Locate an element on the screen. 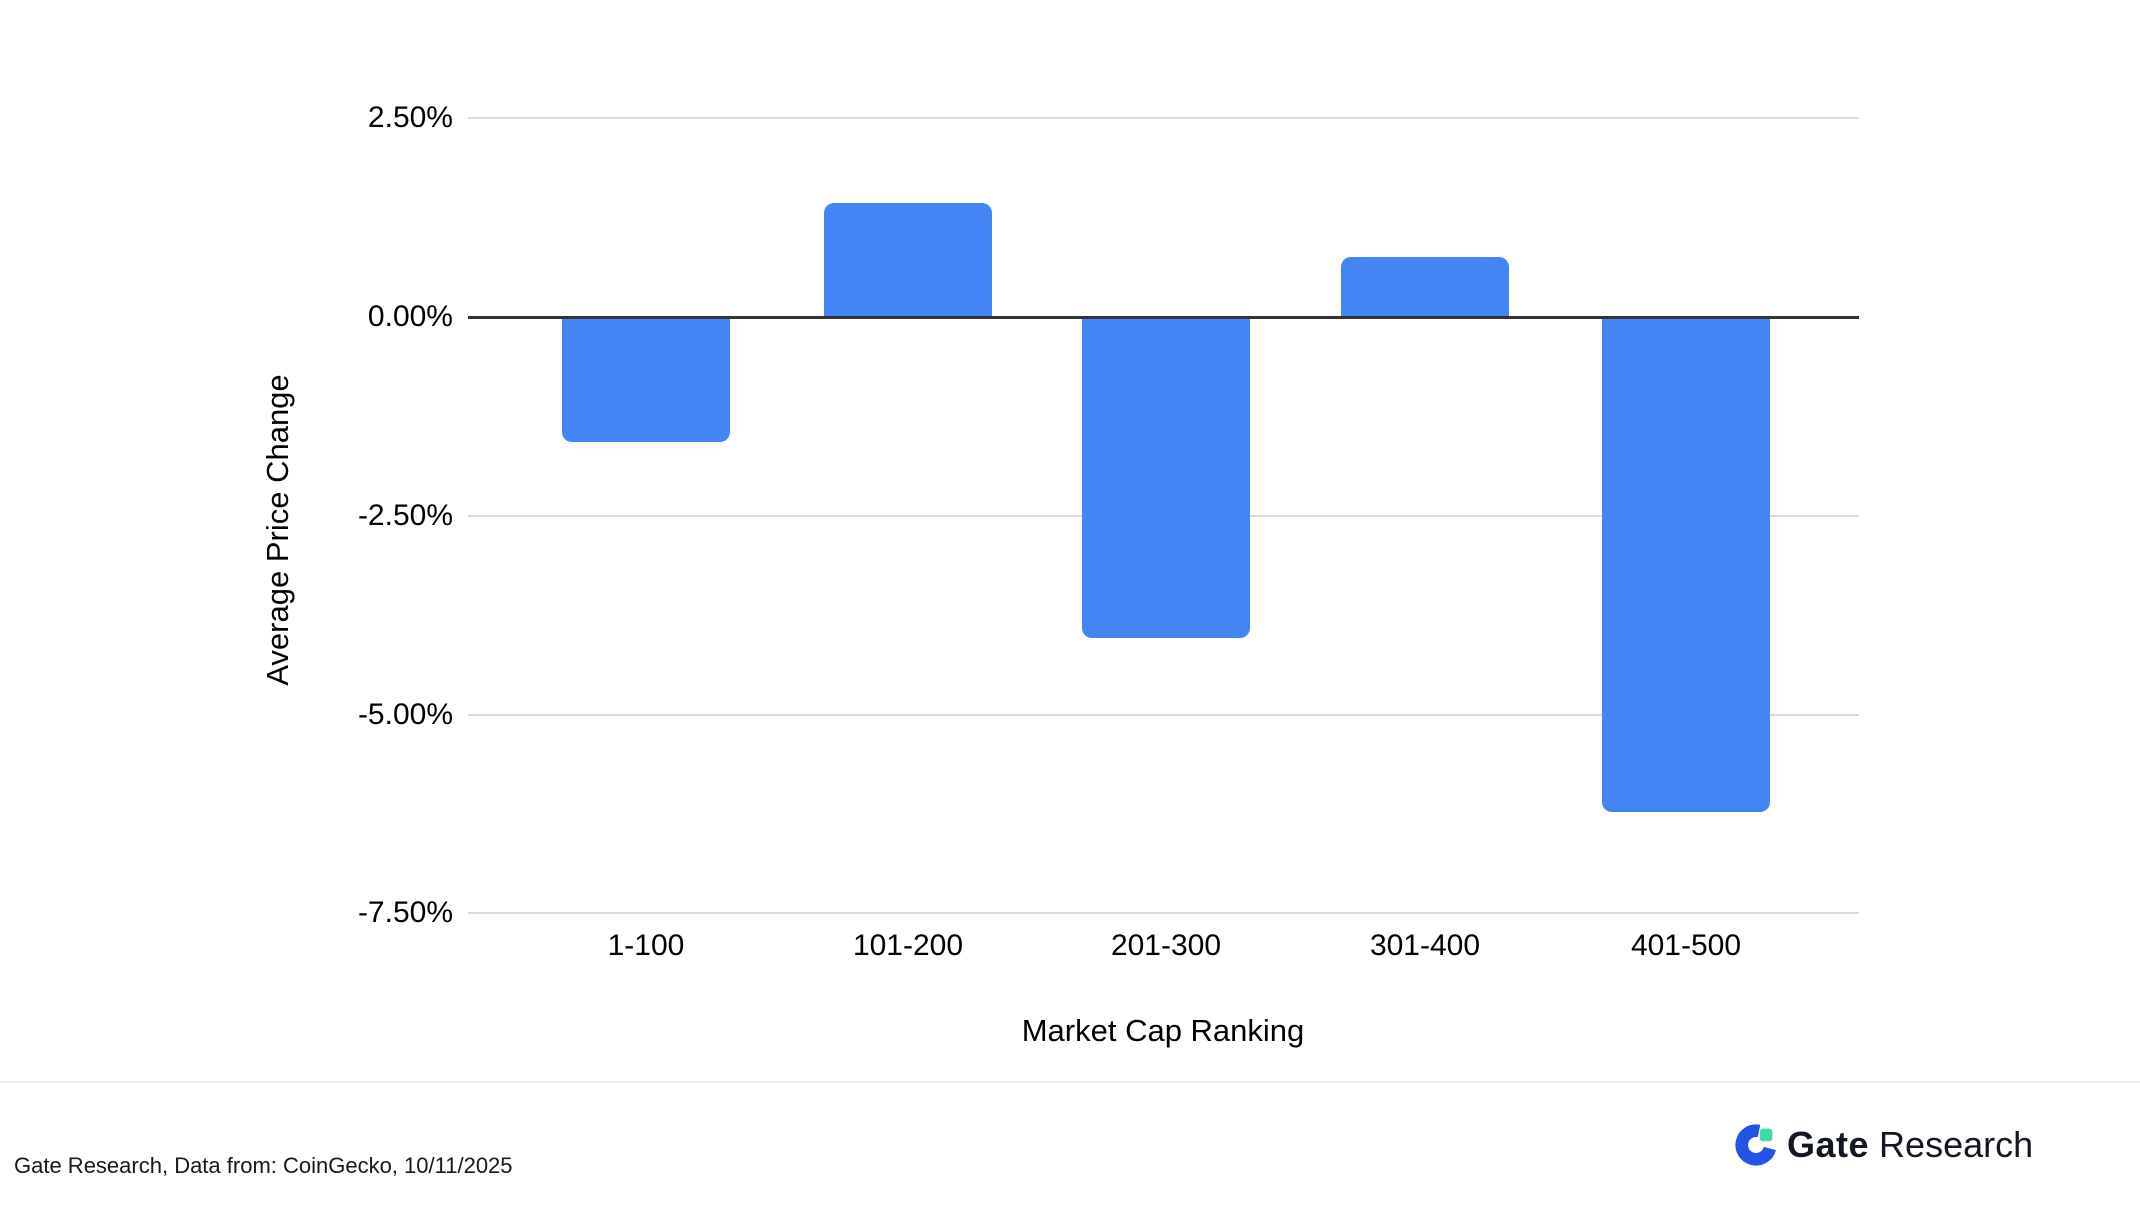  y-tick-label--7.50%: -7.50% is located at coordinates (405, 913).